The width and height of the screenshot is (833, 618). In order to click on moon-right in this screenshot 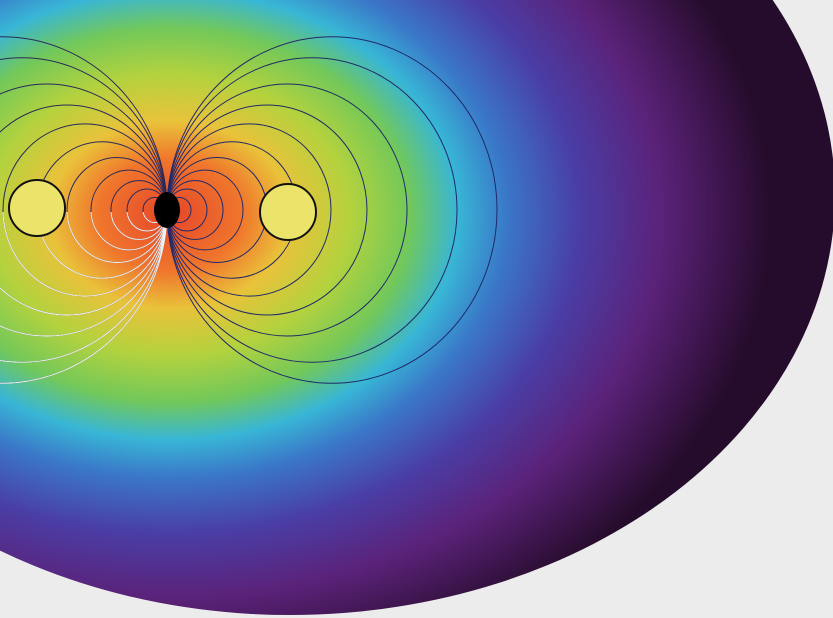, I will do `click(288, 212)`.